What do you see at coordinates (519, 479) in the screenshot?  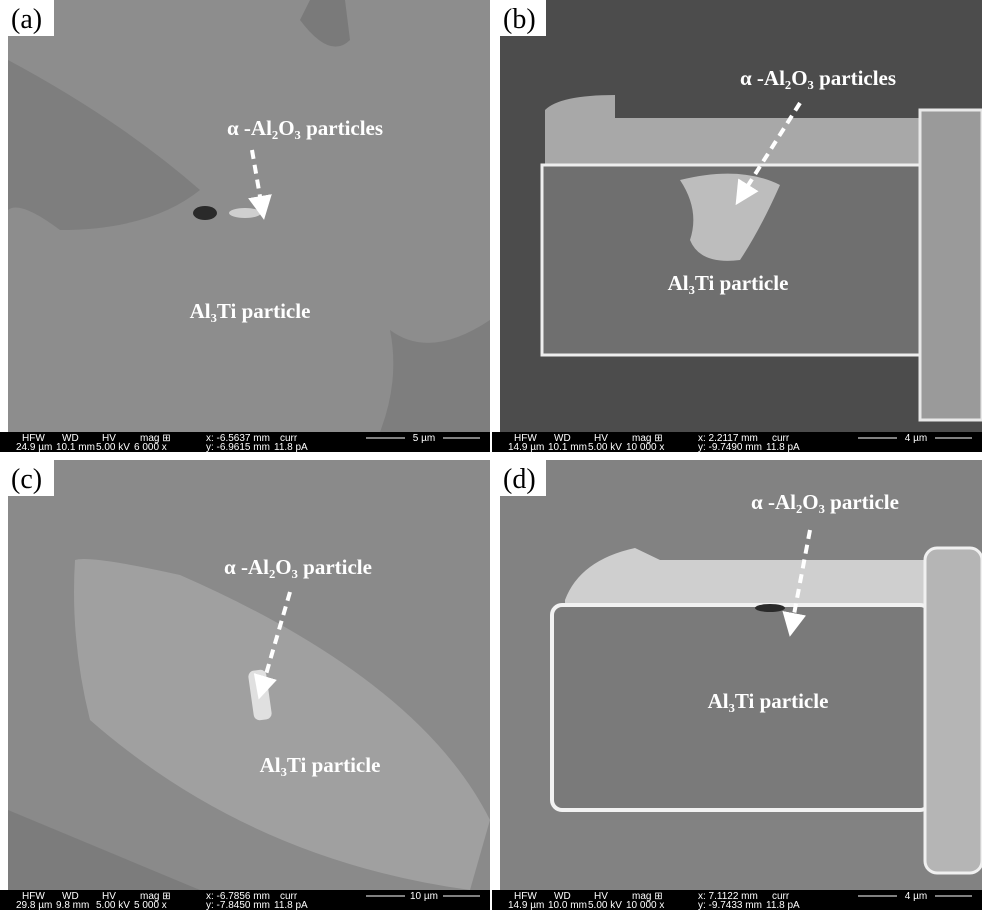 I see `panel-label: (d)` at bounding box center [519, 479].